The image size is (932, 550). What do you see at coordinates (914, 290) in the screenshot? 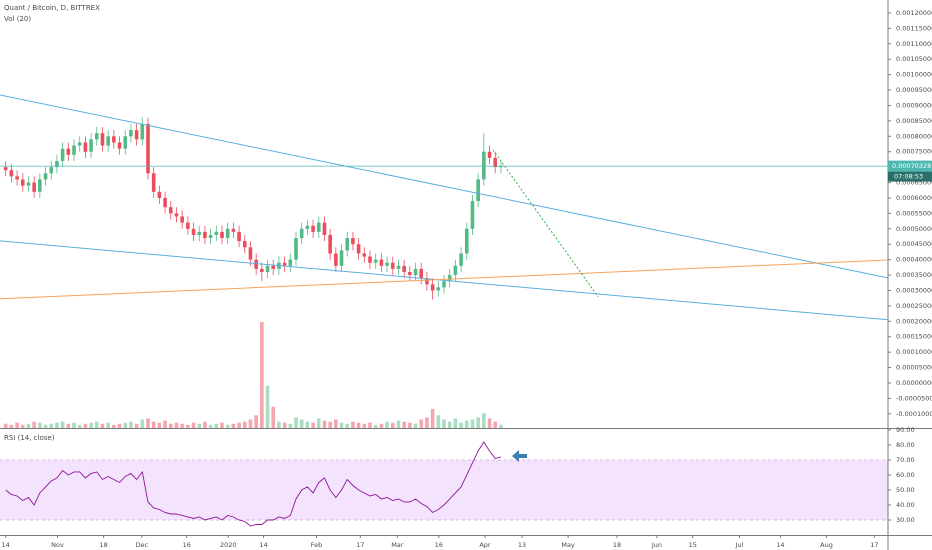
I see `y-tick-label: 0.00030000` at bounding box center [914, 290].